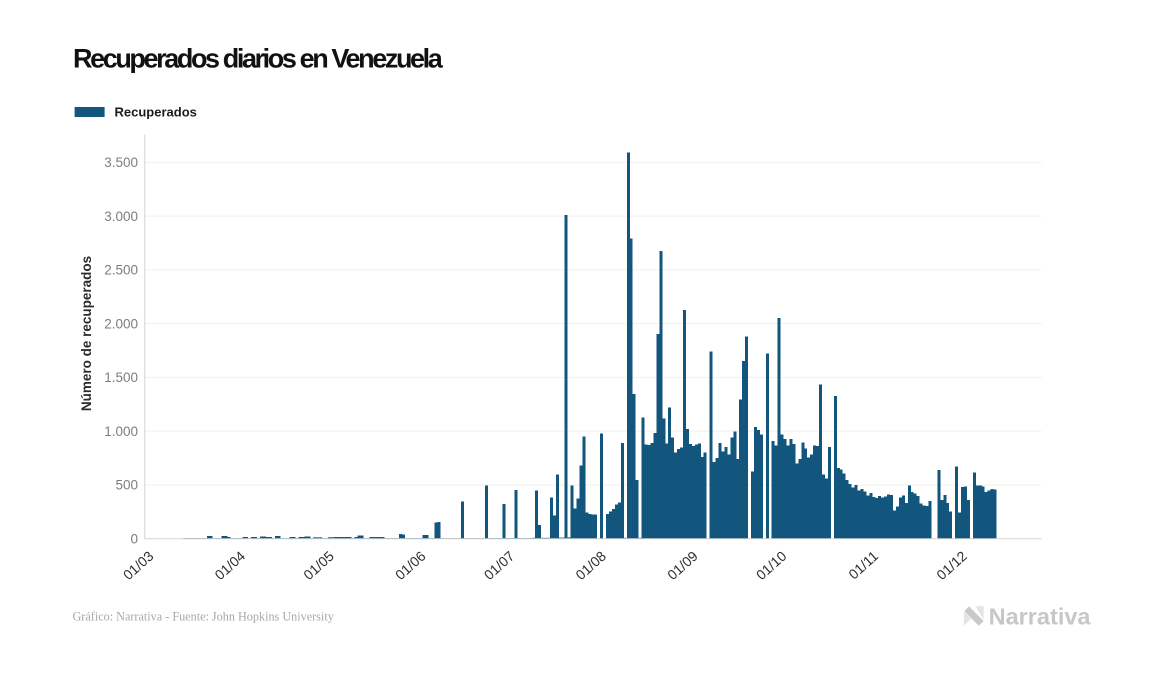 The width and height of the screenshot is (1157, 674). I want to click on svg-text: 01/08, so click(590, 565).